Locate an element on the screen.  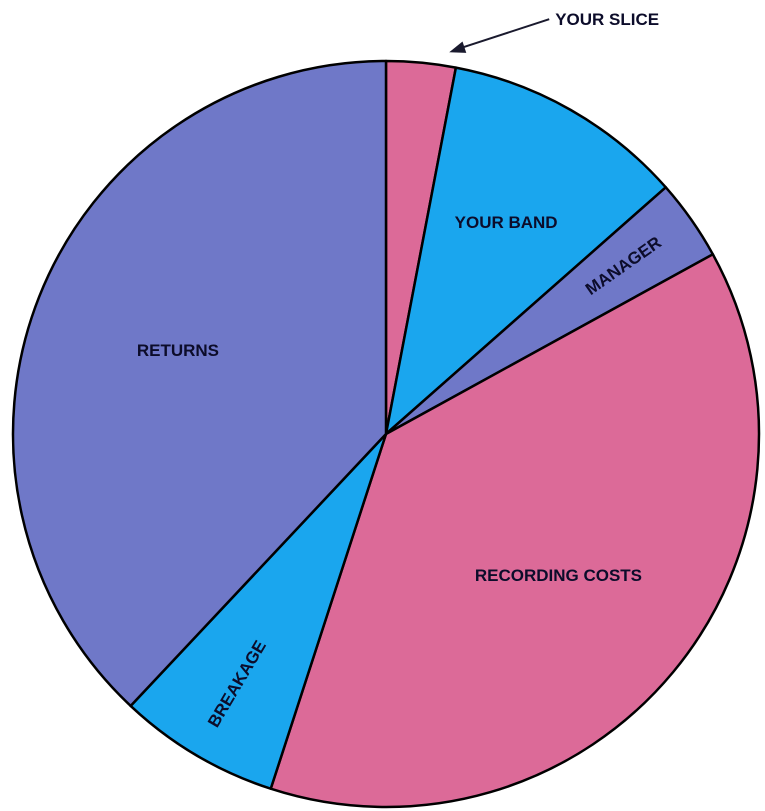
slice-label-your-slice: YOUR SLICE is located at coordinates (607, 19).